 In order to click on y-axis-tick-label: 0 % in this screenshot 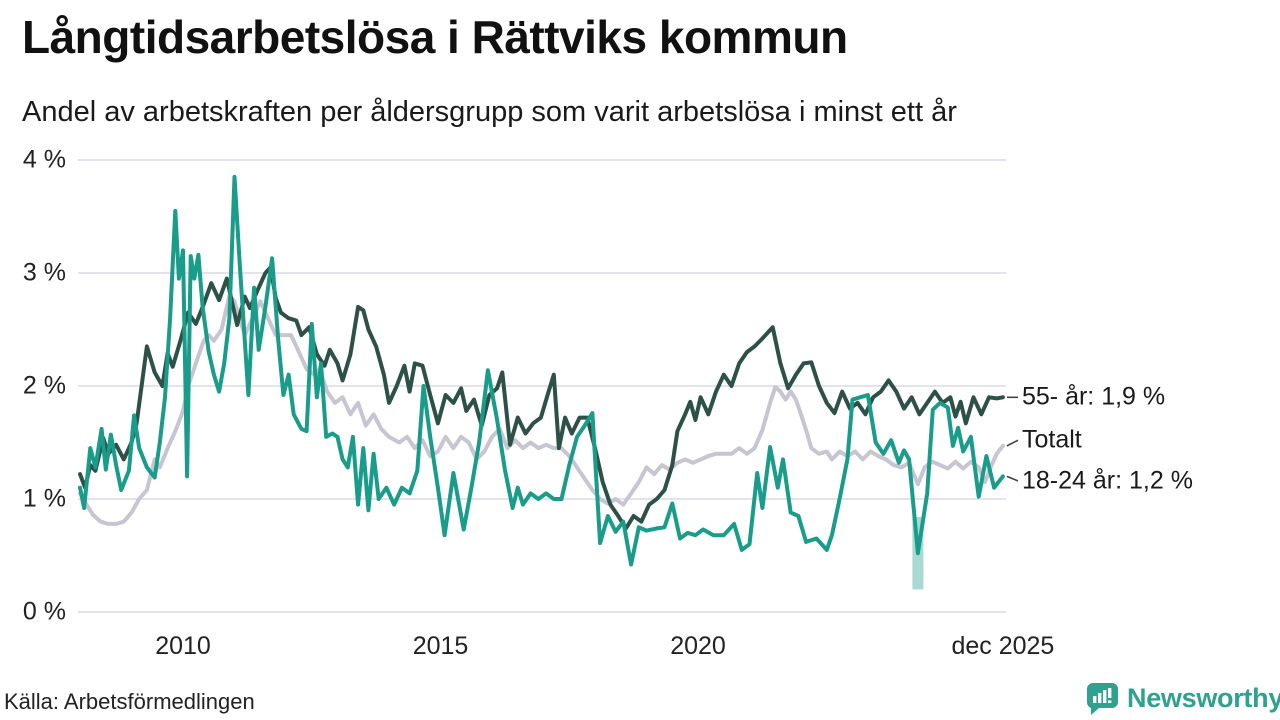, I will do `click(44, 611)`.